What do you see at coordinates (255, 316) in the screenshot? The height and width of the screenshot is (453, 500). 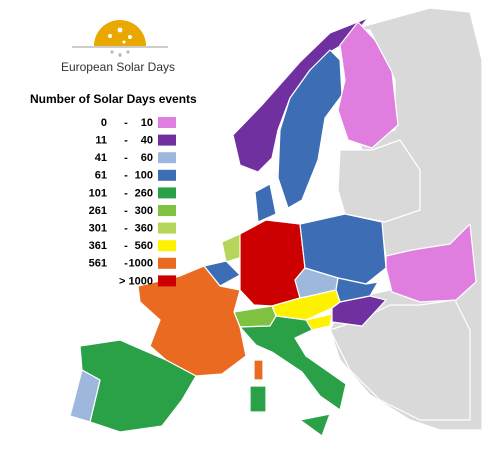 I see `country-switzerland` at bounding box center [255, 316].